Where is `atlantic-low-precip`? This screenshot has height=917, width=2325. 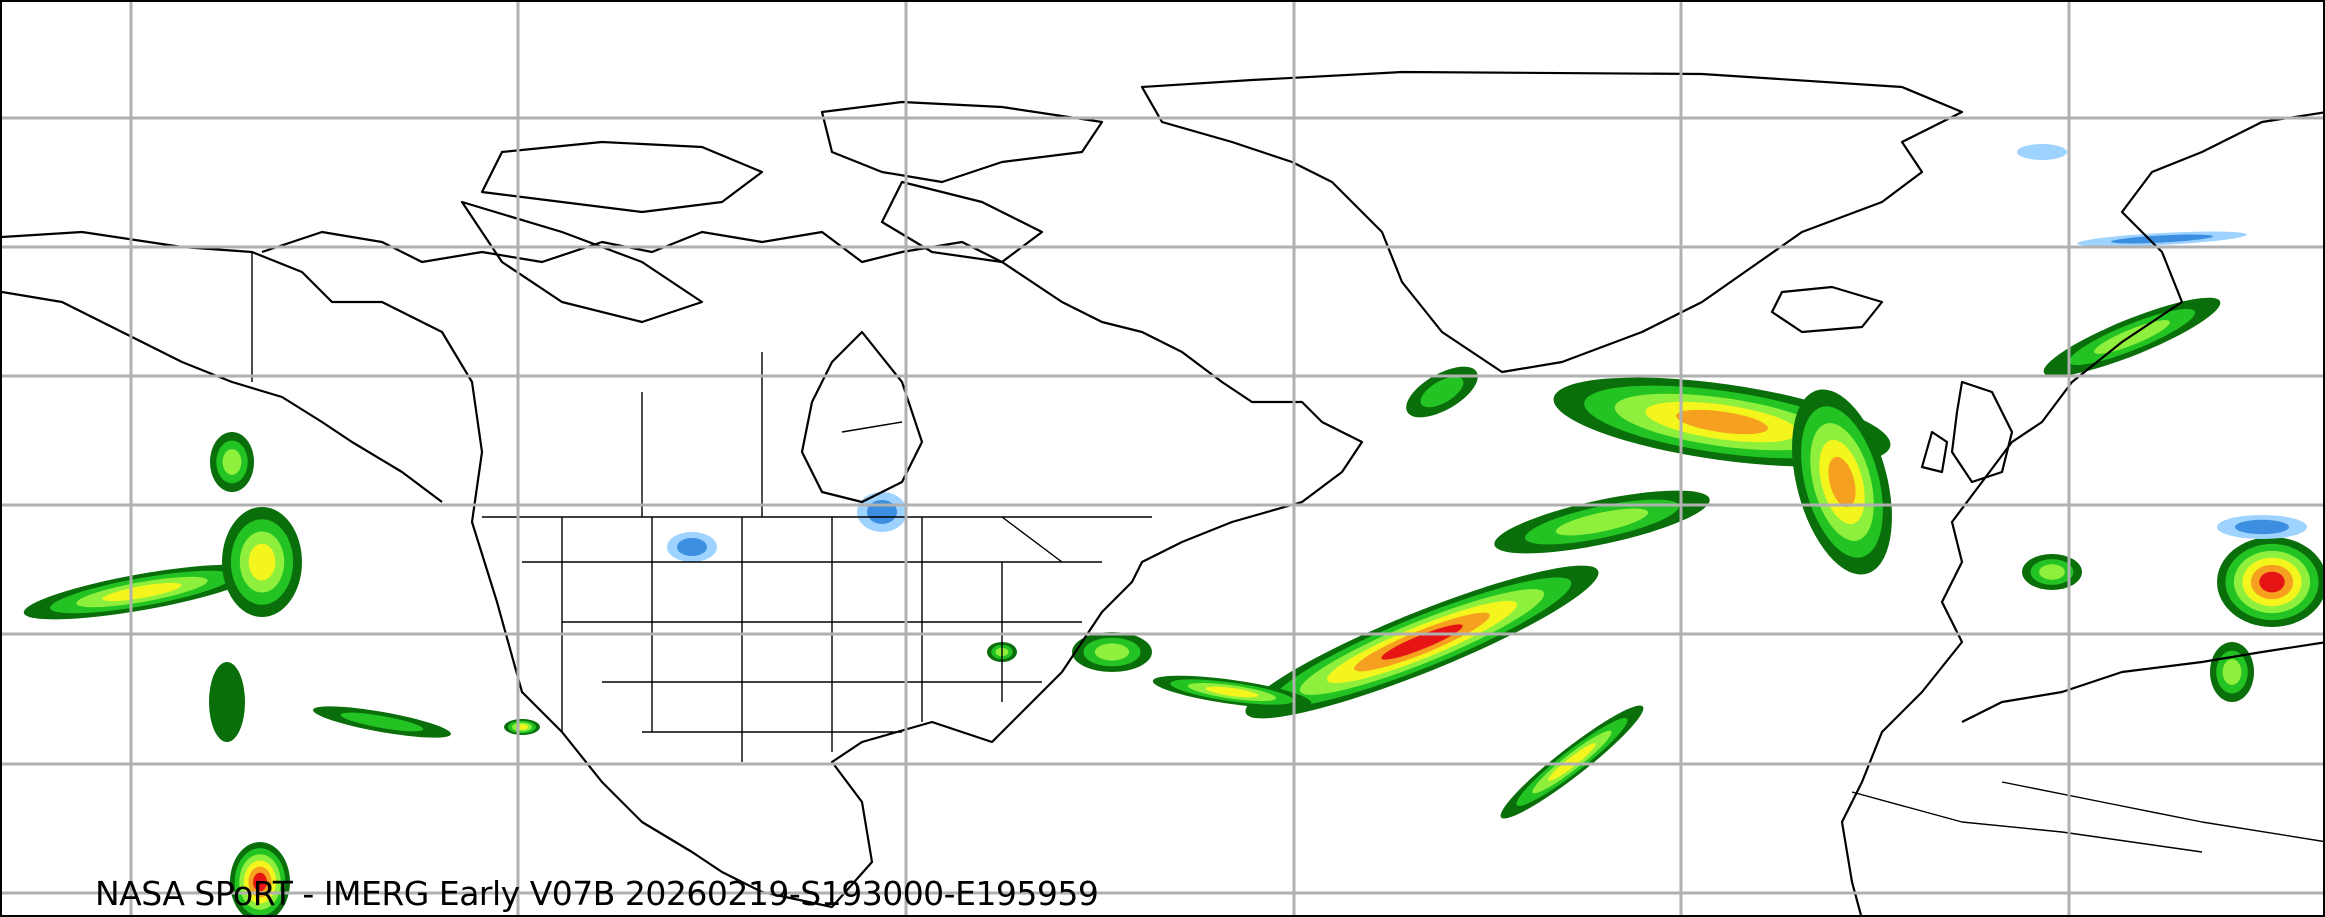 atlantic-low-precip is located at coordinates (1722, 422).